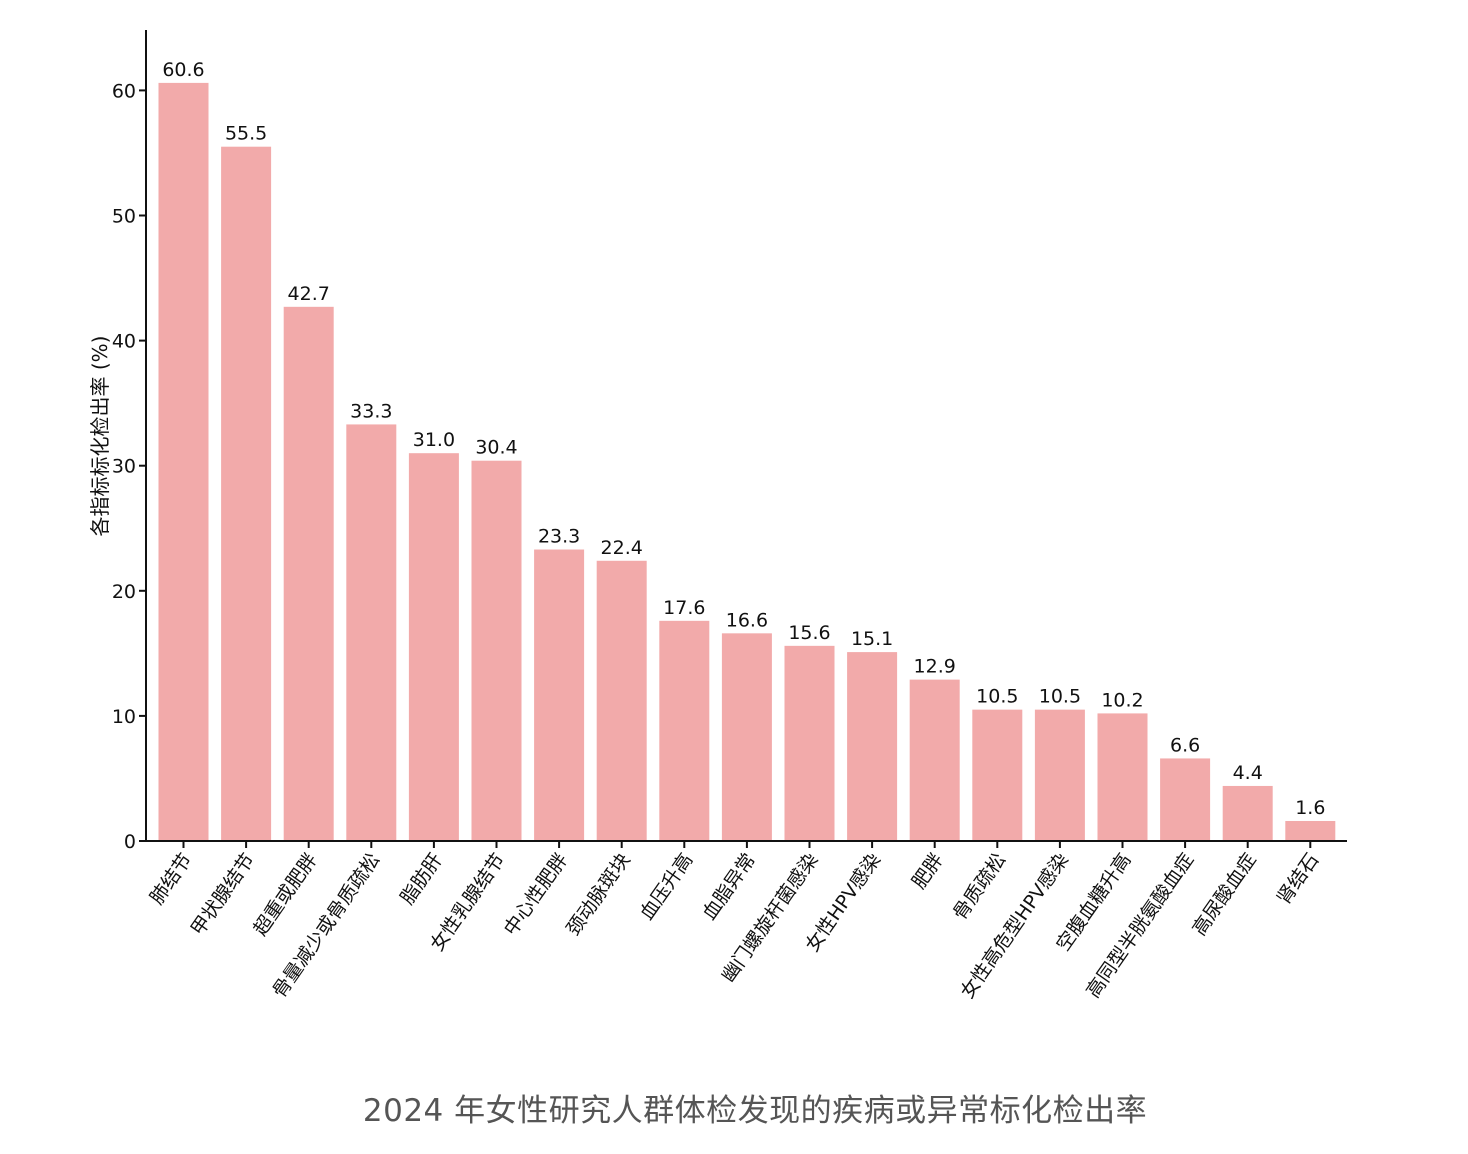  I want to click on bar-value-label: 10.2, so click(1122, 700).